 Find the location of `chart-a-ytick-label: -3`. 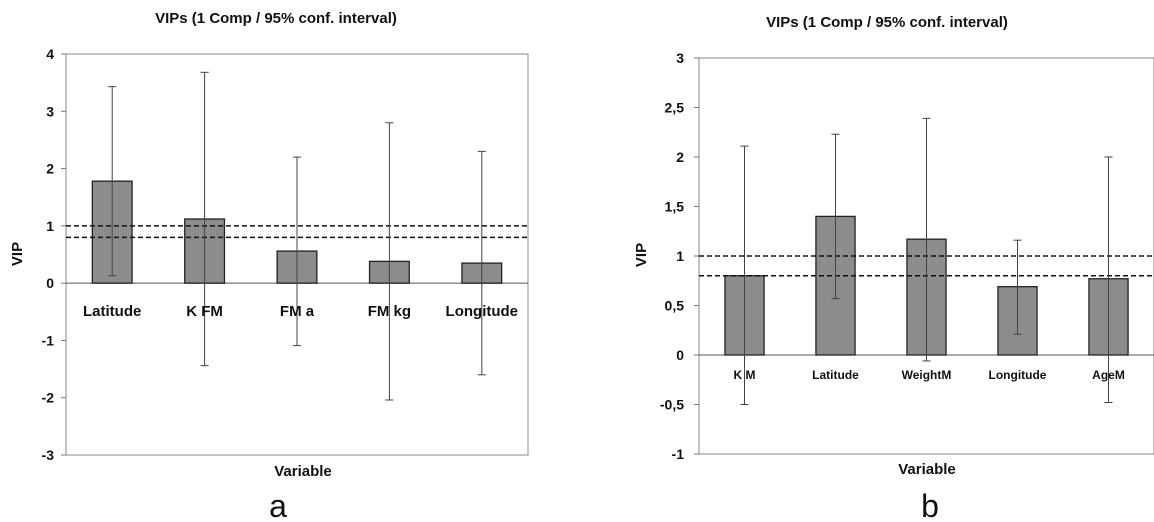

chart-a-ytick-label: -3 is located at coordinates (48, 455).